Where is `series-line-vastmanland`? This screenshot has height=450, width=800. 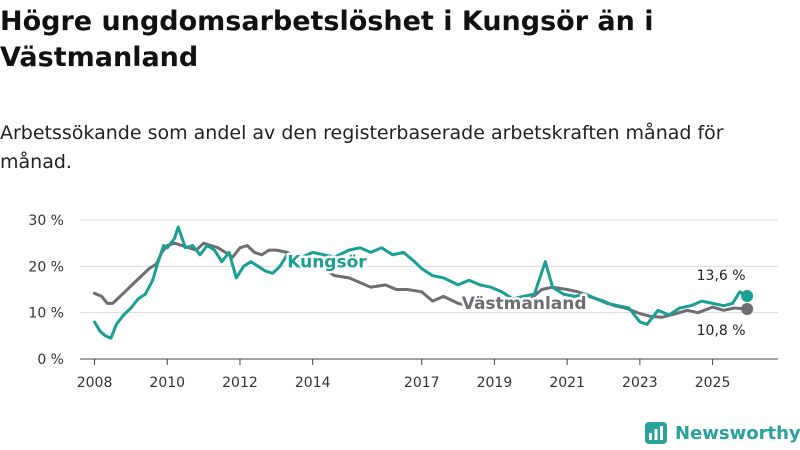 series-line-vastmanland is located at coordinates (421, 280).